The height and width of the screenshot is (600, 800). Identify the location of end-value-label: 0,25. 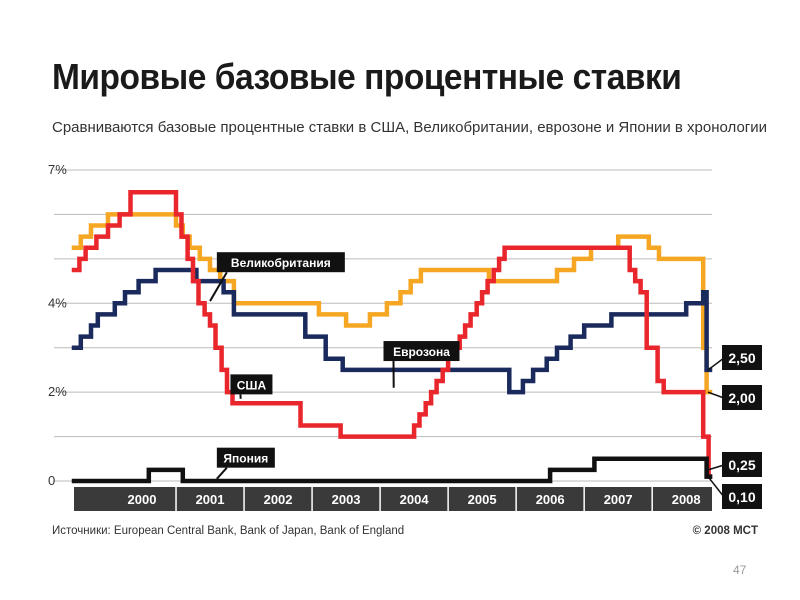
(741, 465).